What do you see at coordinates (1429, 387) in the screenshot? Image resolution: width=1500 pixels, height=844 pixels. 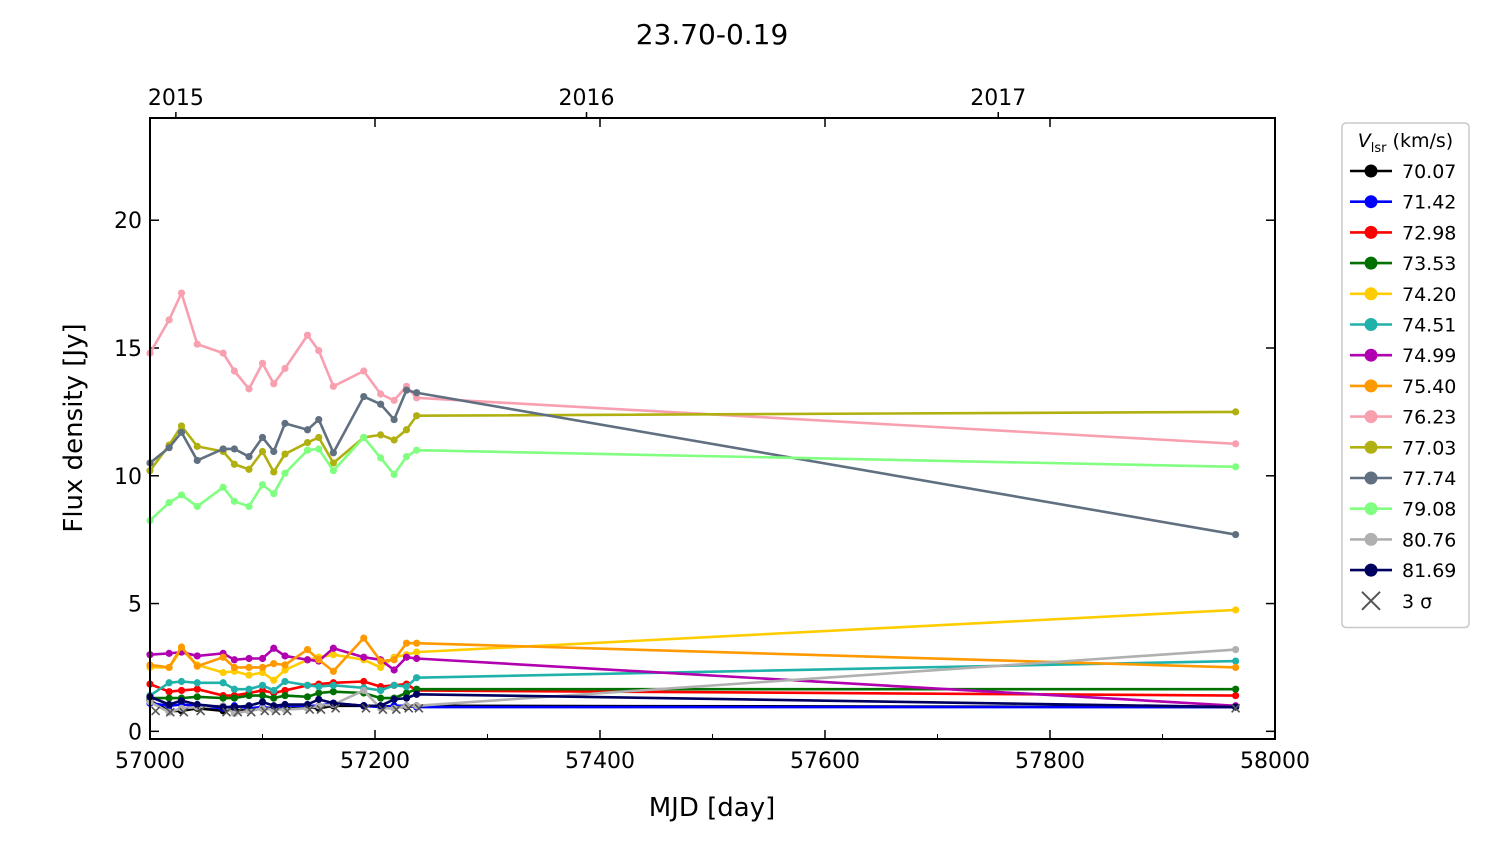 I see `legend-label: 75.40` at bounding box center [1429, 387].